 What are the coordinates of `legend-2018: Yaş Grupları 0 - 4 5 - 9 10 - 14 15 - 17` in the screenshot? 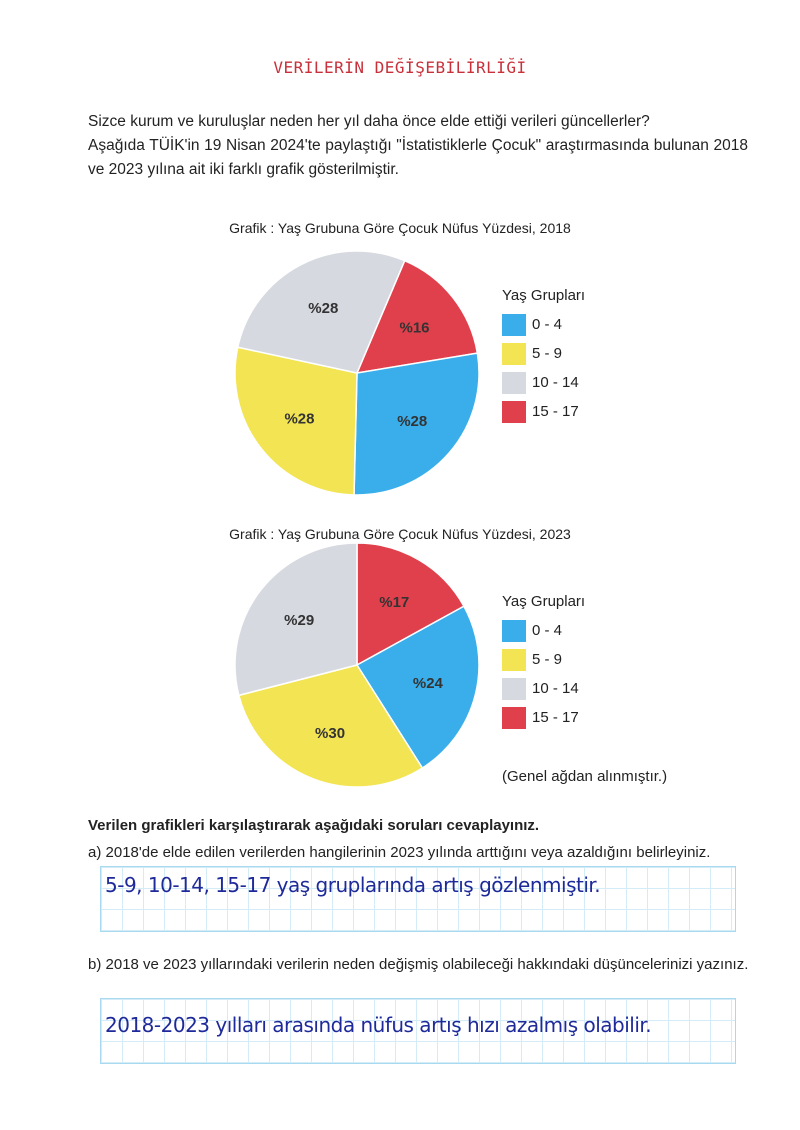 It's located at (543, 356).